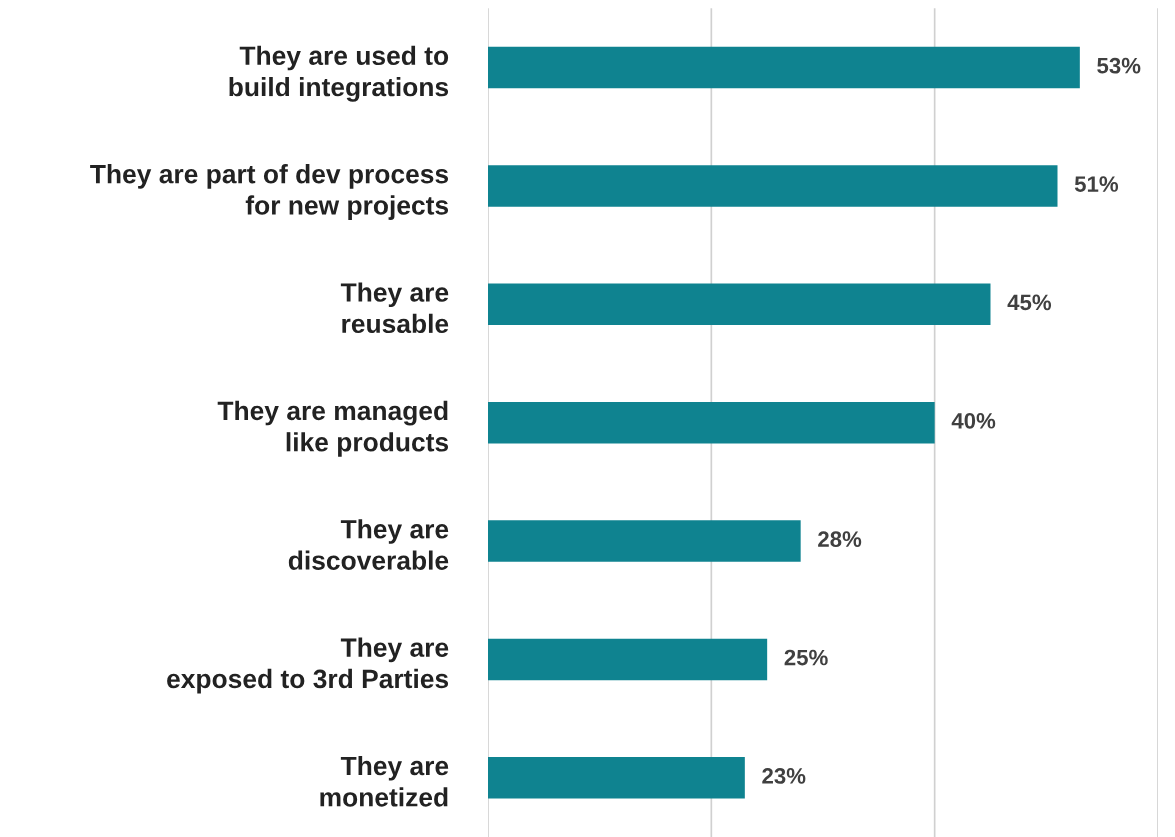 The width and height of the screenshot is (1175, 837). Describe the element at coordinates (368, 544) in the screenshot. I see `y-tick-label: They are discoverable` at that location.